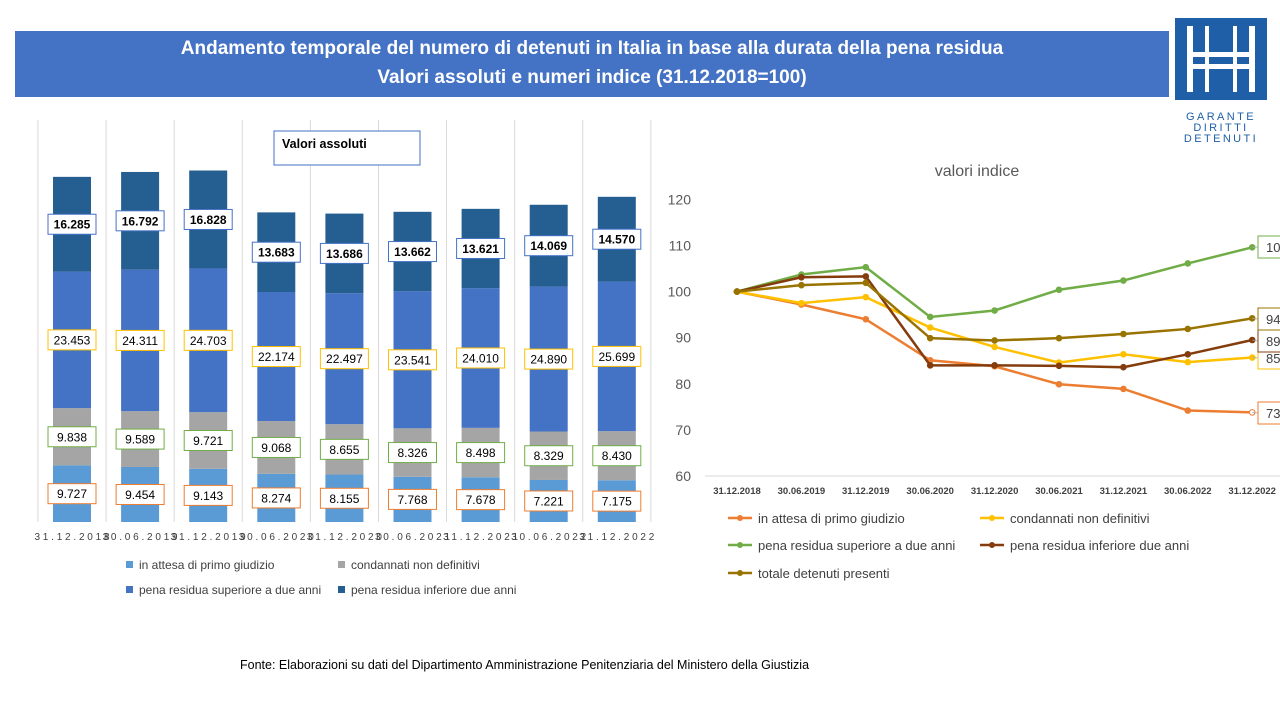  What do you see at coordinates (72, 225) in the screenshot?
I see `data-label: 16.285` at bounding box center [72, 225].